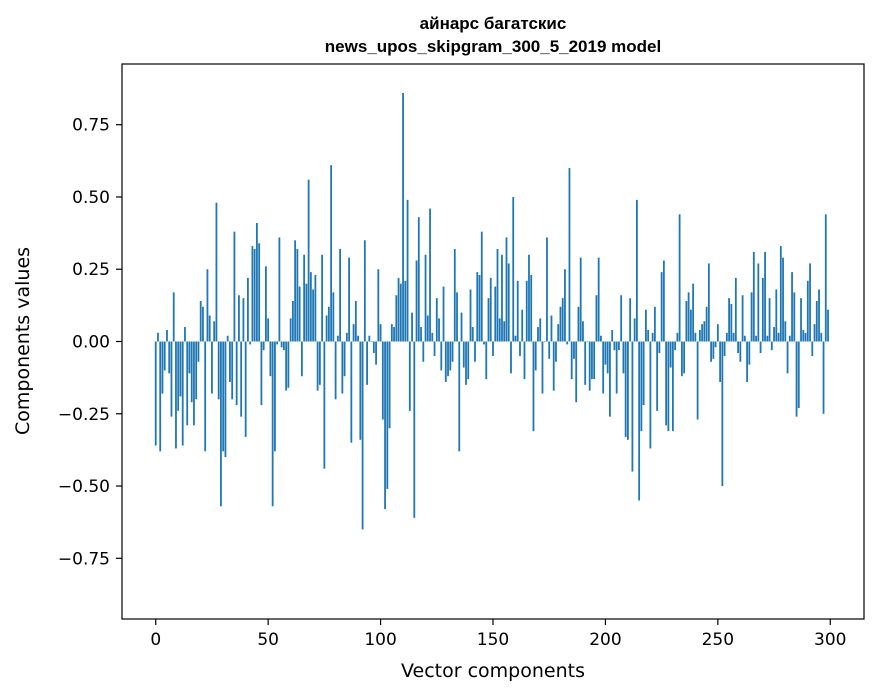  Describe the element at coordinates (605, 640) in the screenshot. I see `x-tick-label: 200` at that location.